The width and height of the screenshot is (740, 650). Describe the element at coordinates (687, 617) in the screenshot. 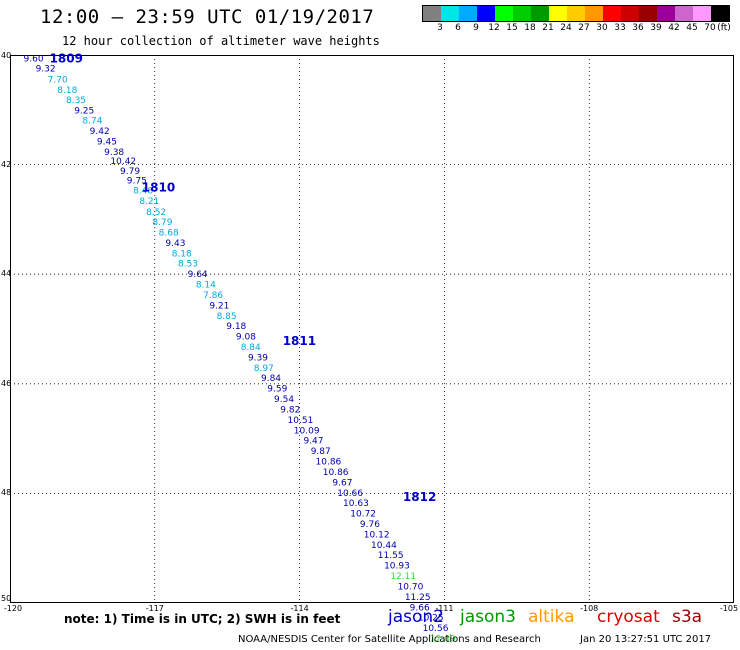

I see `satellite-s3a: s3a` at that location.